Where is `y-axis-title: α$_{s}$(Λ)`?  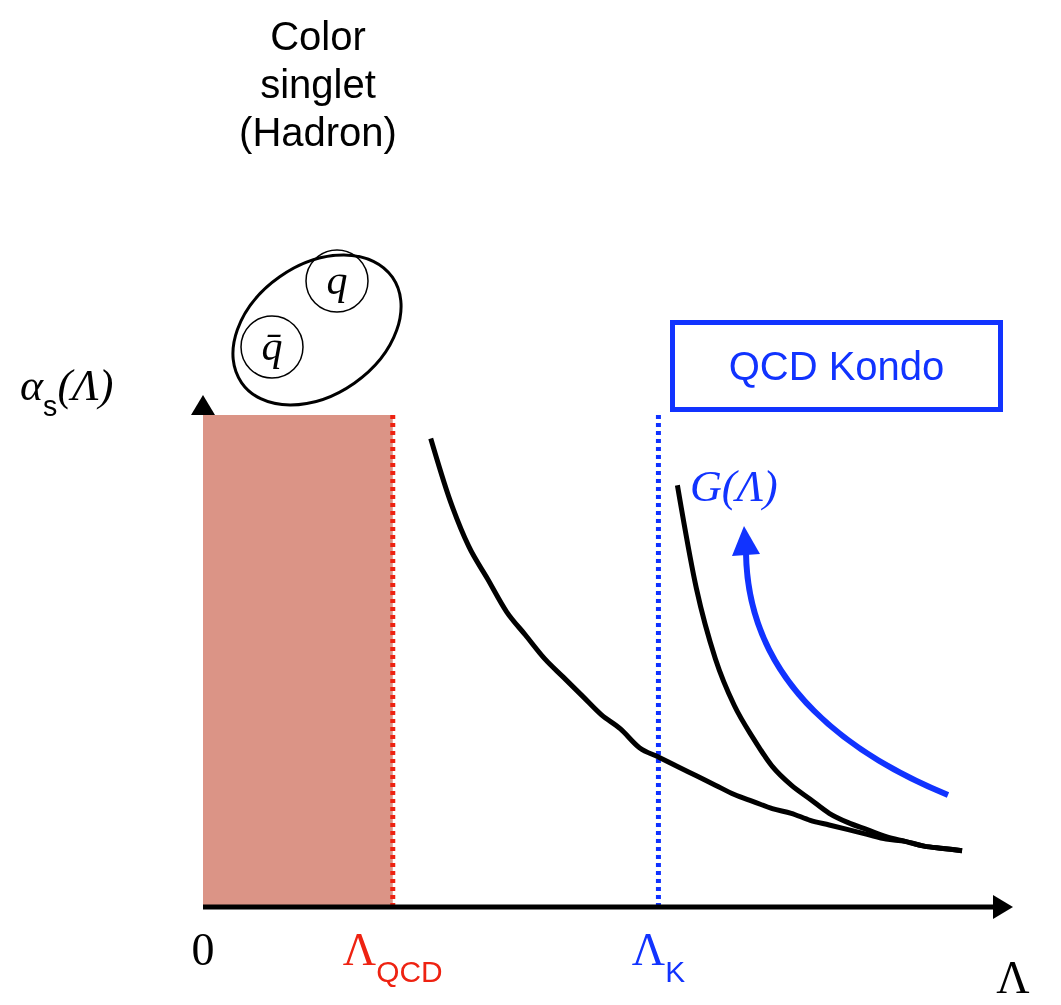 y-axis-title: α$_{s}$(Λ) is located at coordinates (67, 391).